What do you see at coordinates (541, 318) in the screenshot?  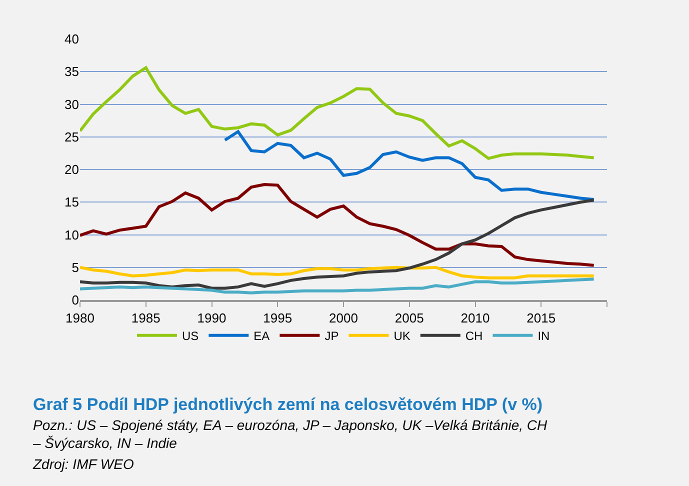 I see `x-tick-label: 2015` at bounding box center [541, 318].